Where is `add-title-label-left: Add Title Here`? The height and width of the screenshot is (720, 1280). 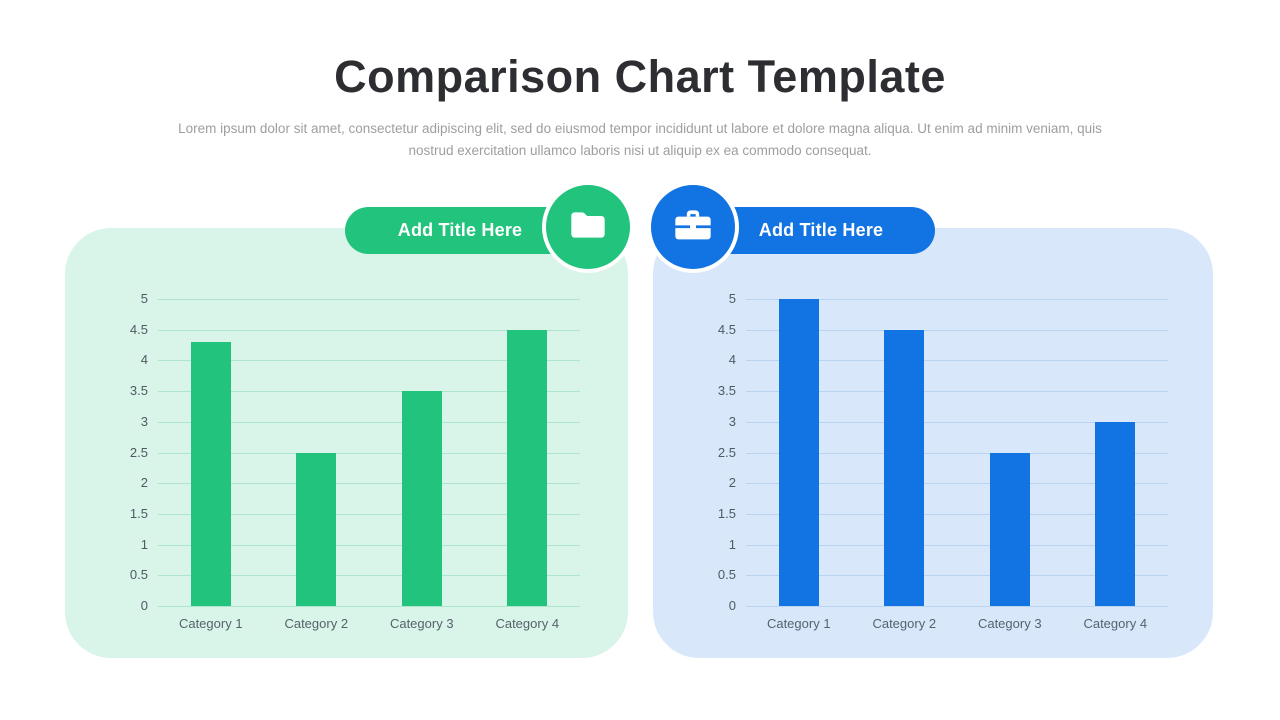
add-title-label-left: Add Title Here is located at coordinates (460, 230).